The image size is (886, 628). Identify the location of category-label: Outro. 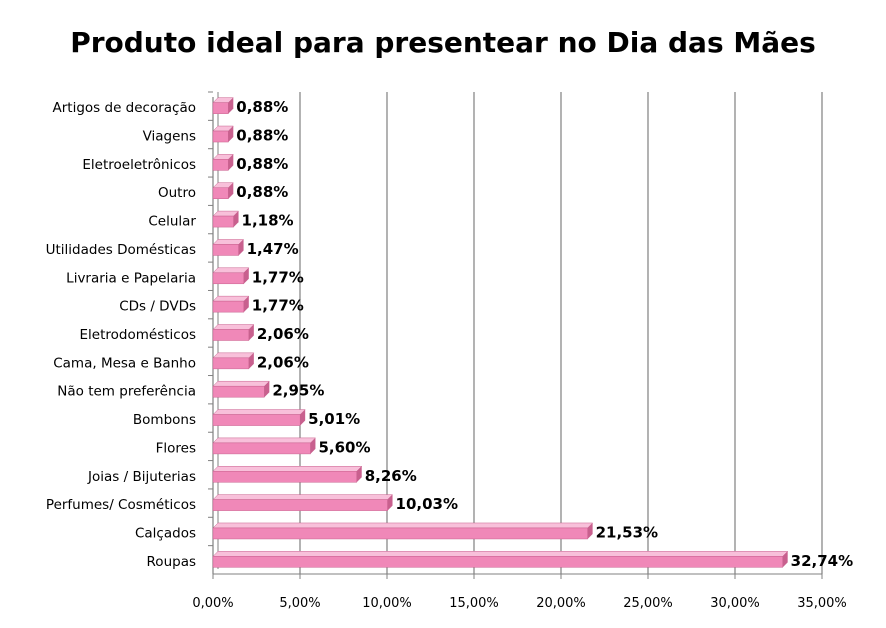
(177, 193).